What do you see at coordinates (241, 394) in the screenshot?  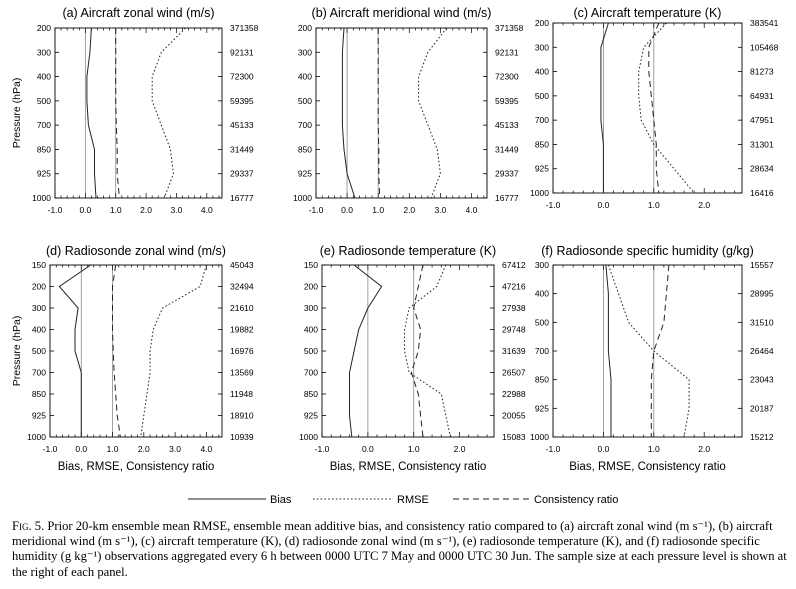 I see `panel-d-sample-size: 11948` at bounding box center [241, 394].